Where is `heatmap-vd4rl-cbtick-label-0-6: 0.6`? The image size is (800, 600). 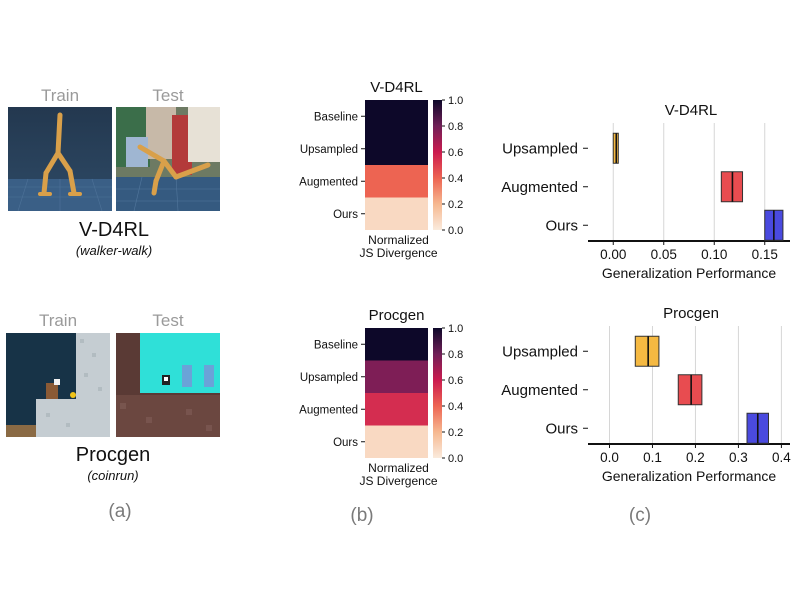
heatmap-vd4rl-cbtick-label-0-6: 0.6 is located at coordinates (455, 153).